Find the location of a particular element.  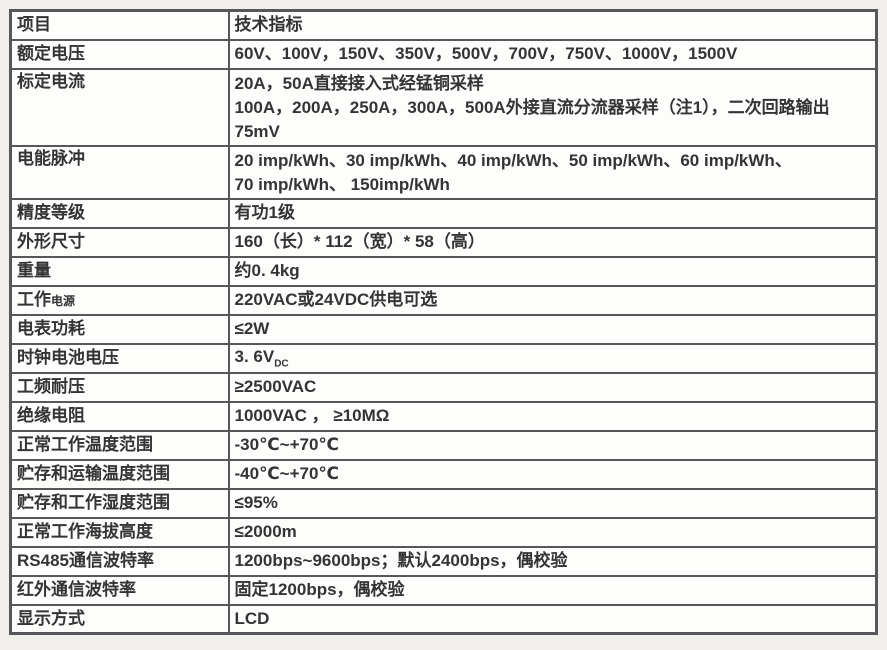

row-rs485-baud-rate: RS485通信波特率 1200bps~9600bps；默认2400bps，偶校验 is located at coordinates (443, 561).